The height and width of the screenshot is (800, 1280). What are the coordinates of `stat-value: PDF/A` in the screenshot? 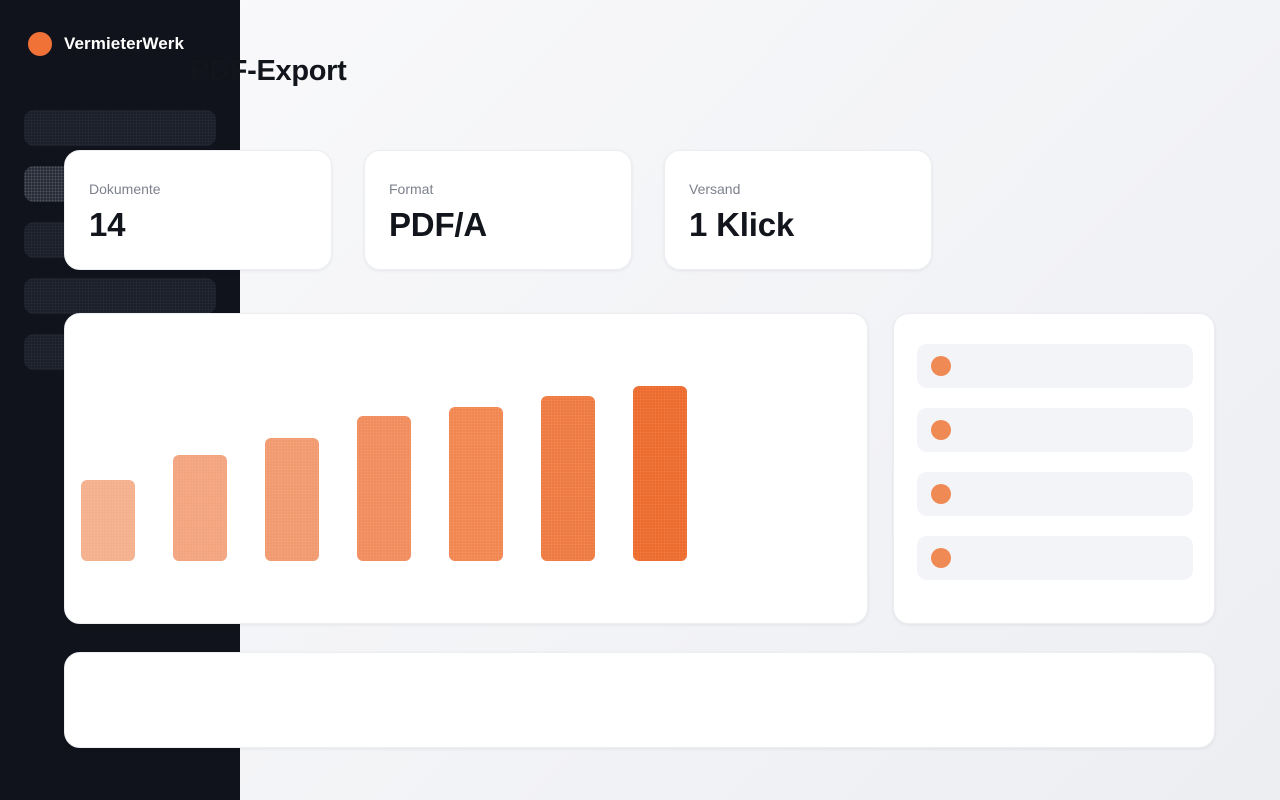 It's located at (438, 224).